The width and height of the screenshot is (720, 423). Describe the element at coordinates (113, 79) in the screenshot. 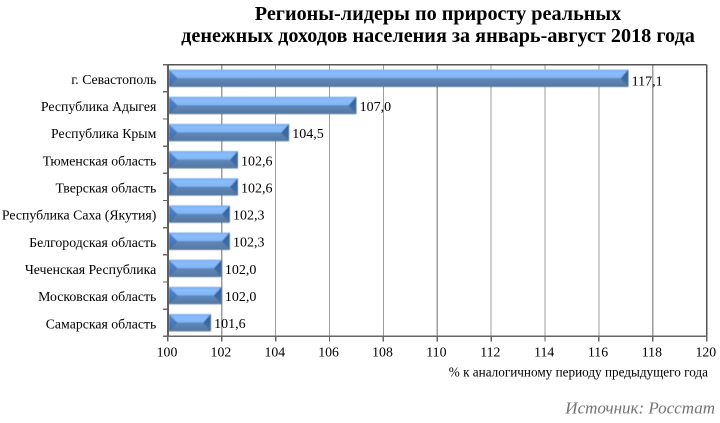

I see `svg-text: г. Севастополь` at that location.